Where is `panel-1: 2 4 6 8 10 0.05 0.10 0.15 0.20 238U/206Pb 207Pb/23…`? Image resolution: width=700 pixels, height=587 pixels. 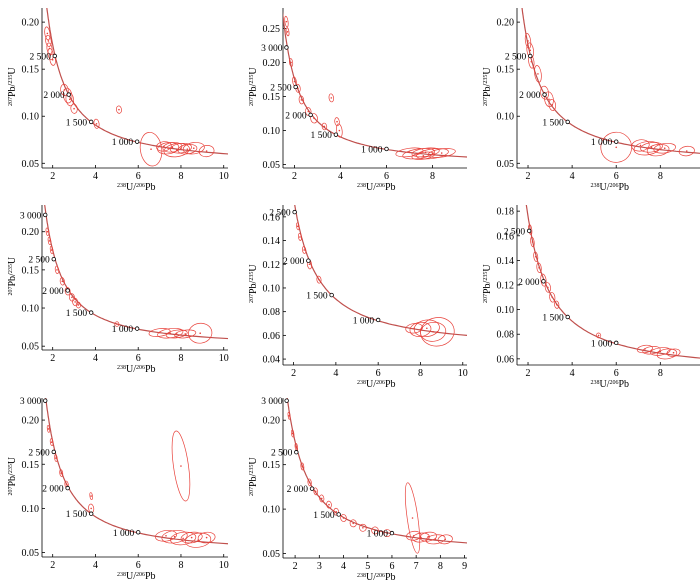
panel-1: 2 4 6 8 10 0.05 0.10 0.15 0.20 238U/206Pb 207Pb/23… is located at coordinates (118, 100).